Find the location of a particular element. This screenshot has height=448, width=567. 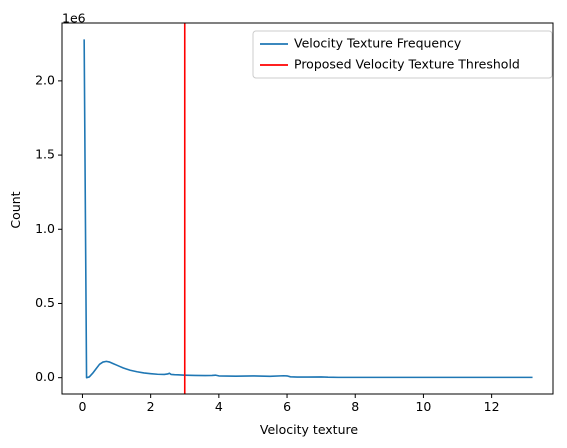

y-tick-label: 1.5 is located at coordinates (45, 154).